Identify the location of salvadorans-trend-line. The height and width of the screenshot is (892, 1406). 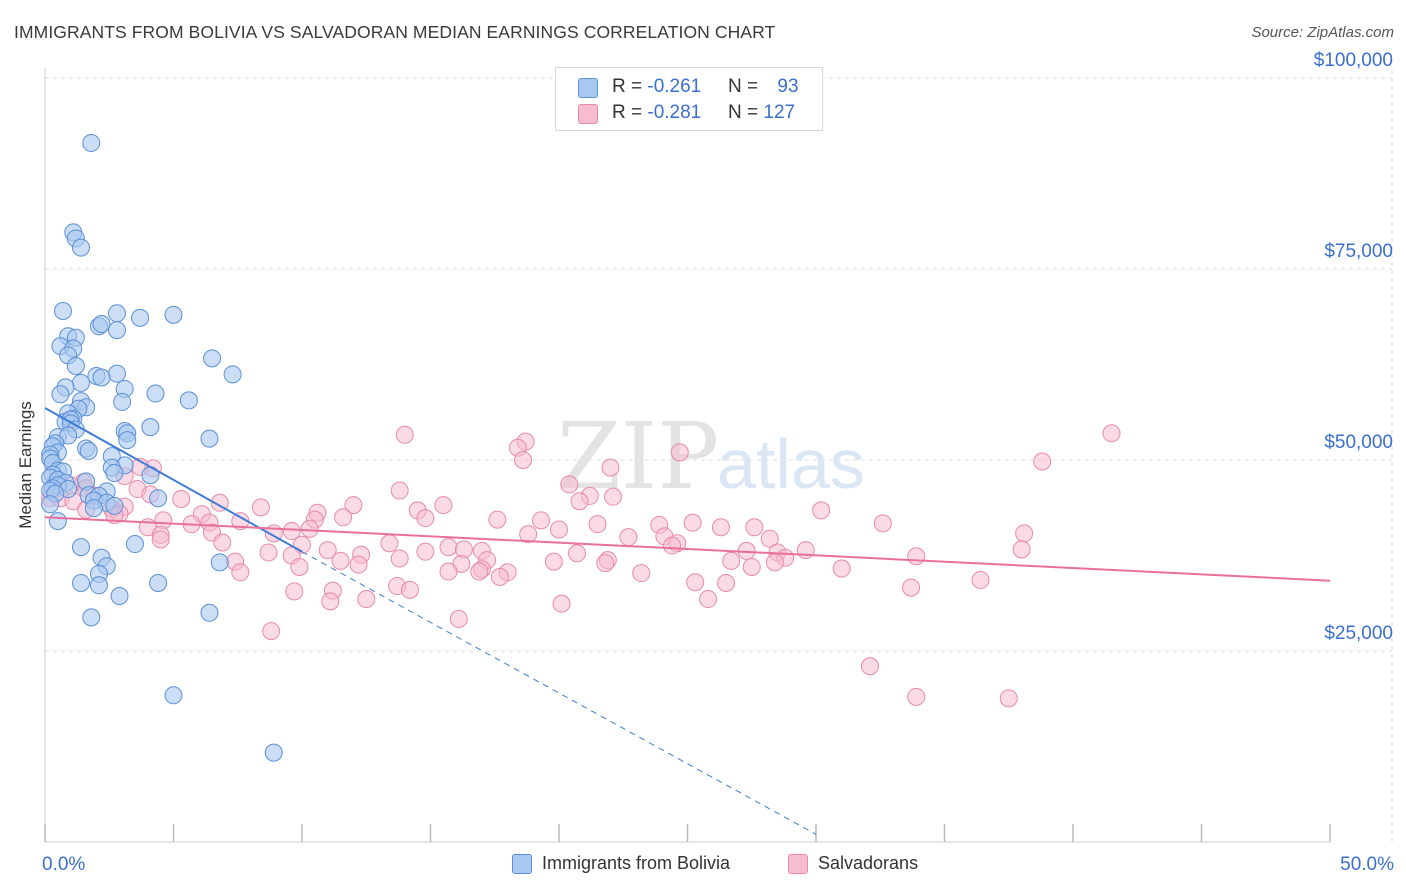
(687, 549).